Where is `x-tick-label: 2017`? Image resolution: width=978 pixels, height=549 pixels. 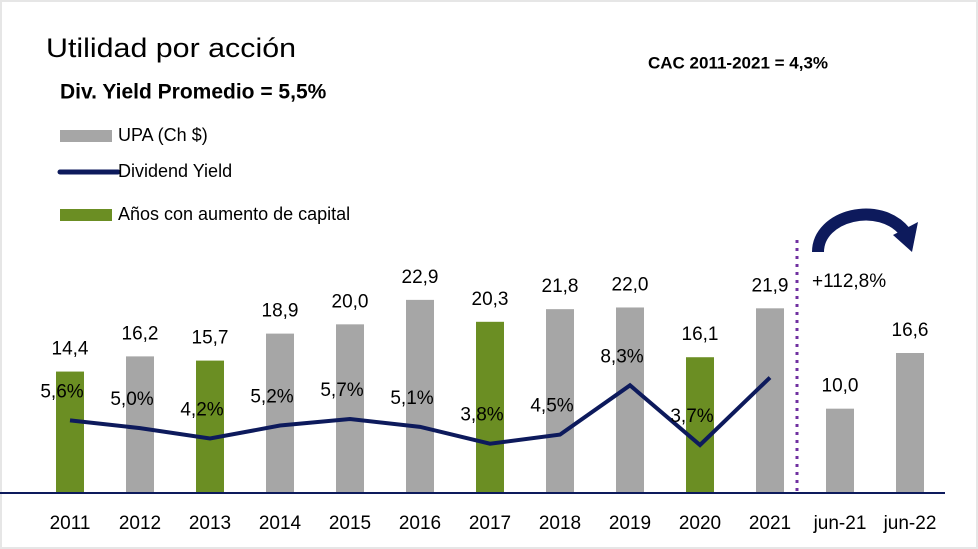
x-tick-label: 2017 is located at coordinates (490, 523).